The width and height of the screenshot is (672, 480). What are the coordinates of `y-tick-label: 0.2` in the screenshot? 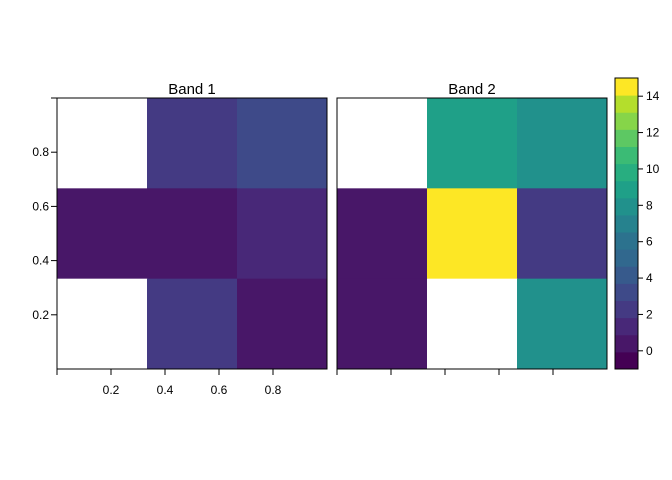 It's located at (40, 315).